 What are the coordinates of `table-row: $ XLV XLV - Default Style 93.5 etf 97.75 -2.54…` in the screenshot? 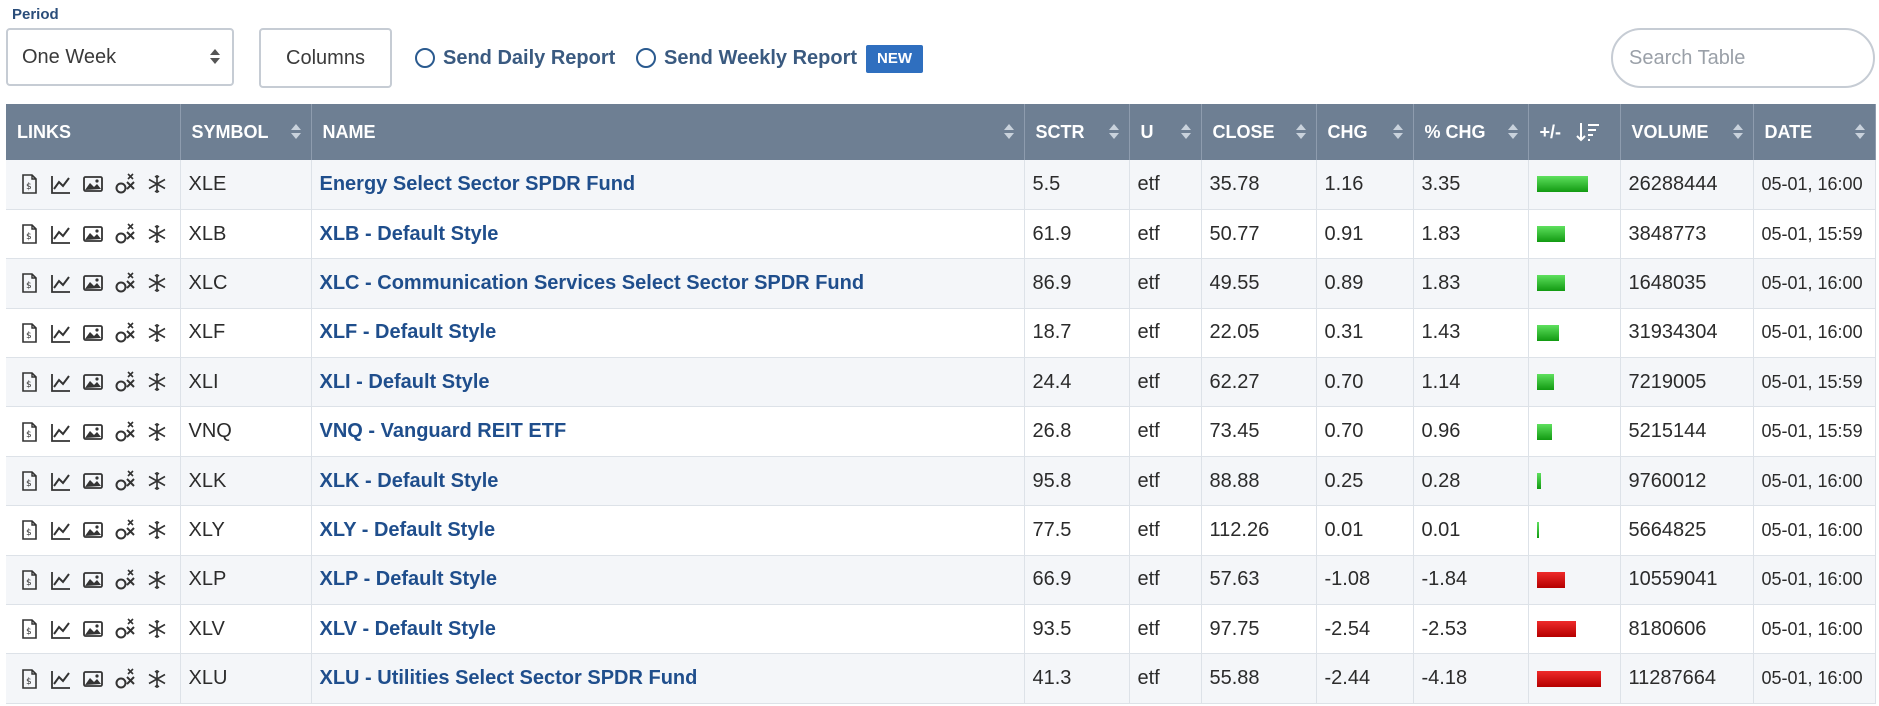 It's located at (941, 629).